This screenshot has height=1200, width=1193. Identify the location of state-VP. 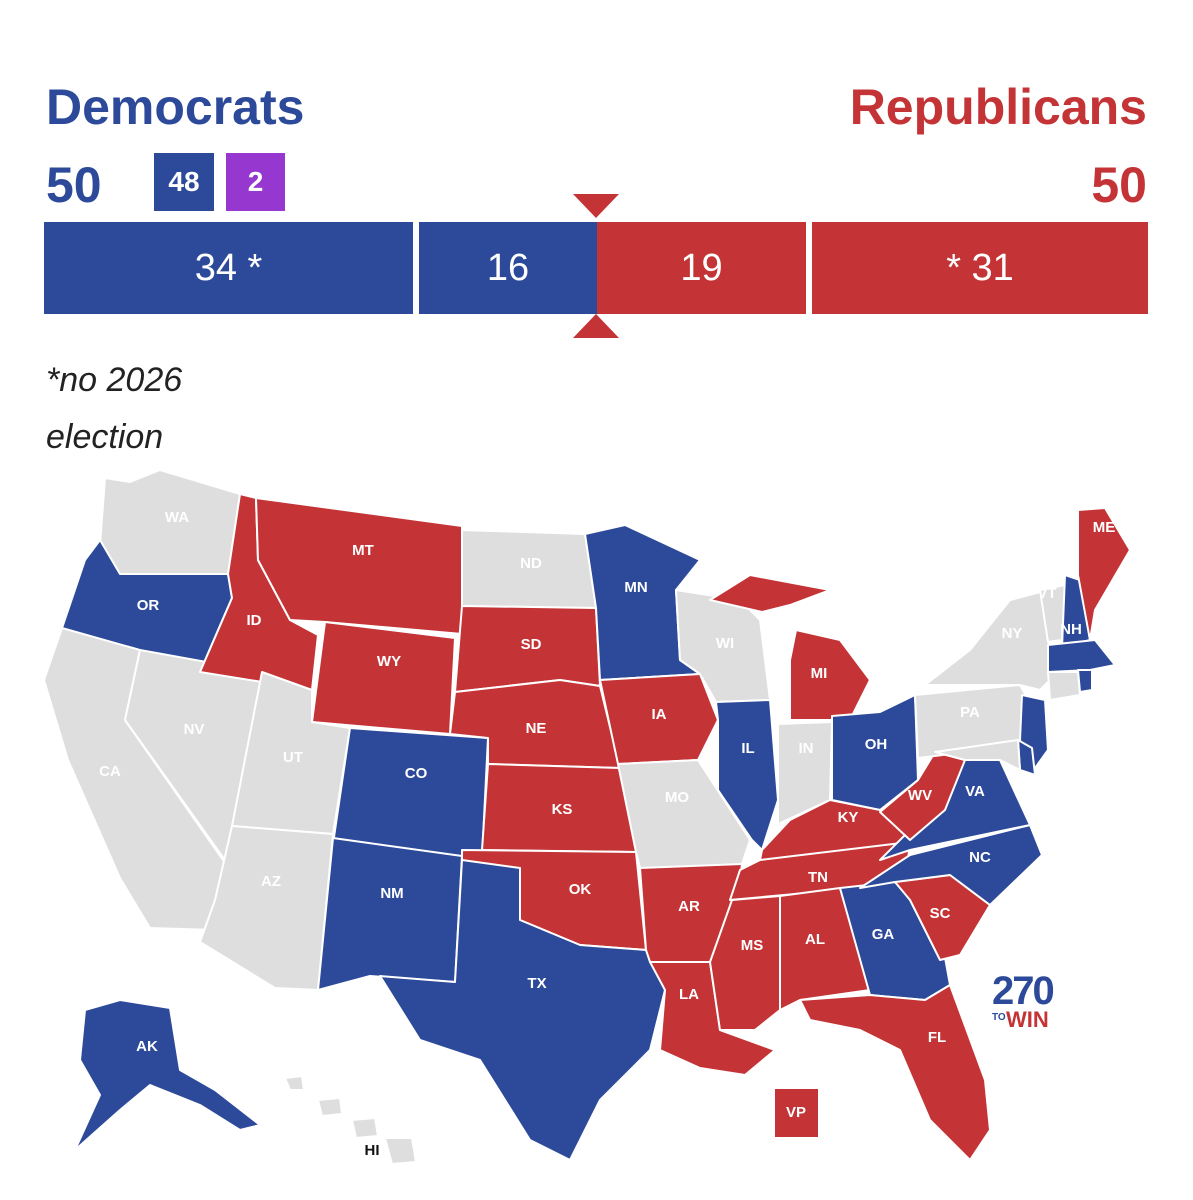
(796, 1113).